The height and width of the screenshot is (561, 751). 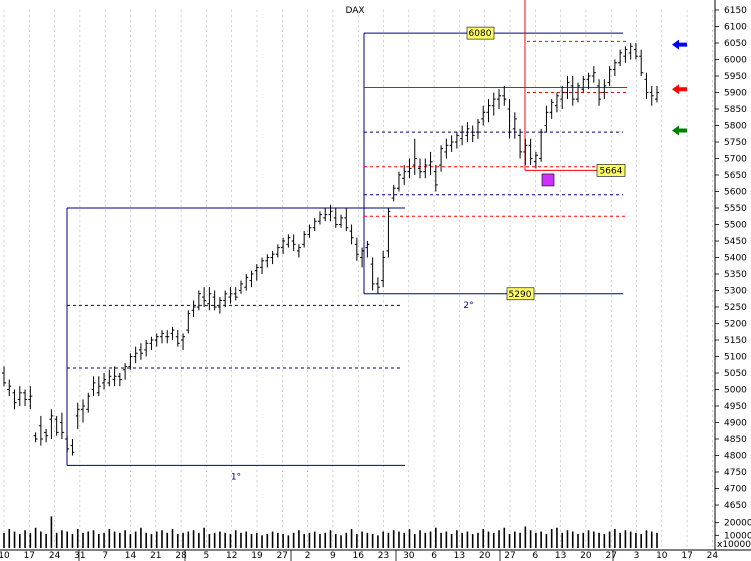 I want to click on bottom-value-badge, so click(x=520, y=294).